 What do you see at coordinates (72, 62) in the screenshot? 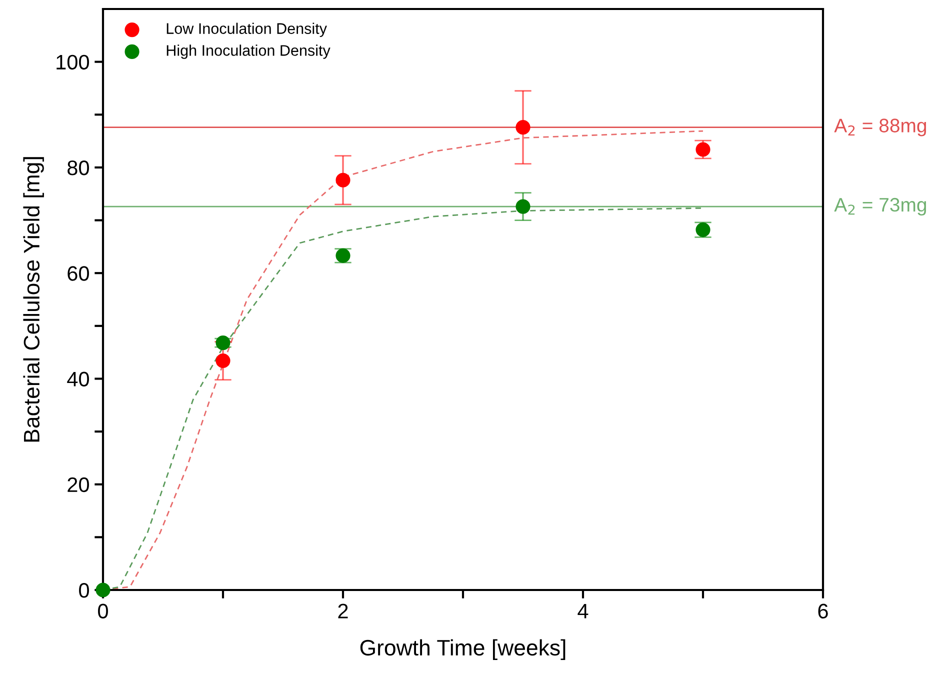
I see `y-tick-label: 100` at bounding box center [72, 62].